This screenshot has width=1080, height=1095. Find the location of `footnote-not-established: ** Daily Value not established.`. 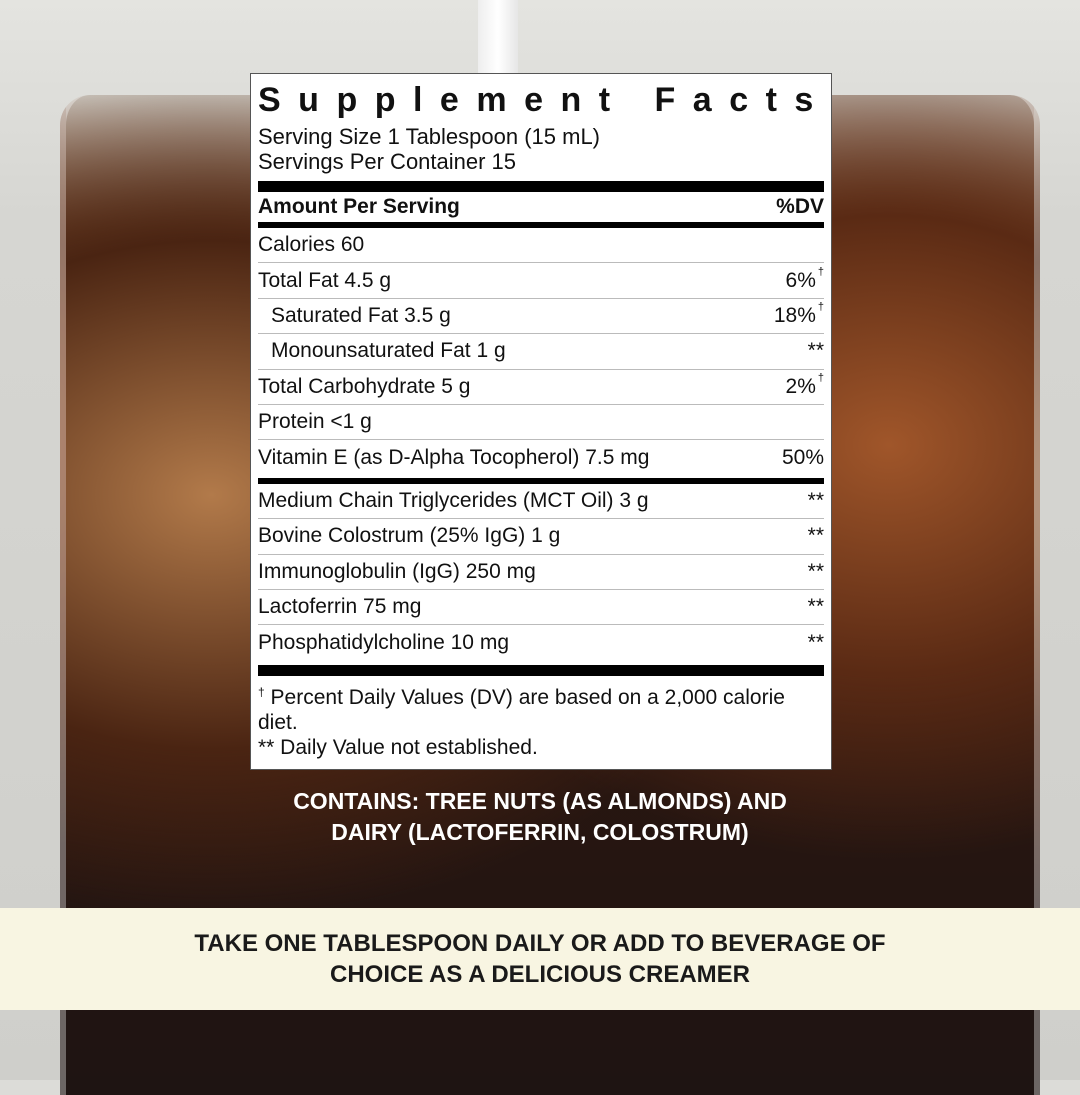

footnote-not-established: ** Daily Value not established. is located at coordinates (398, 747).